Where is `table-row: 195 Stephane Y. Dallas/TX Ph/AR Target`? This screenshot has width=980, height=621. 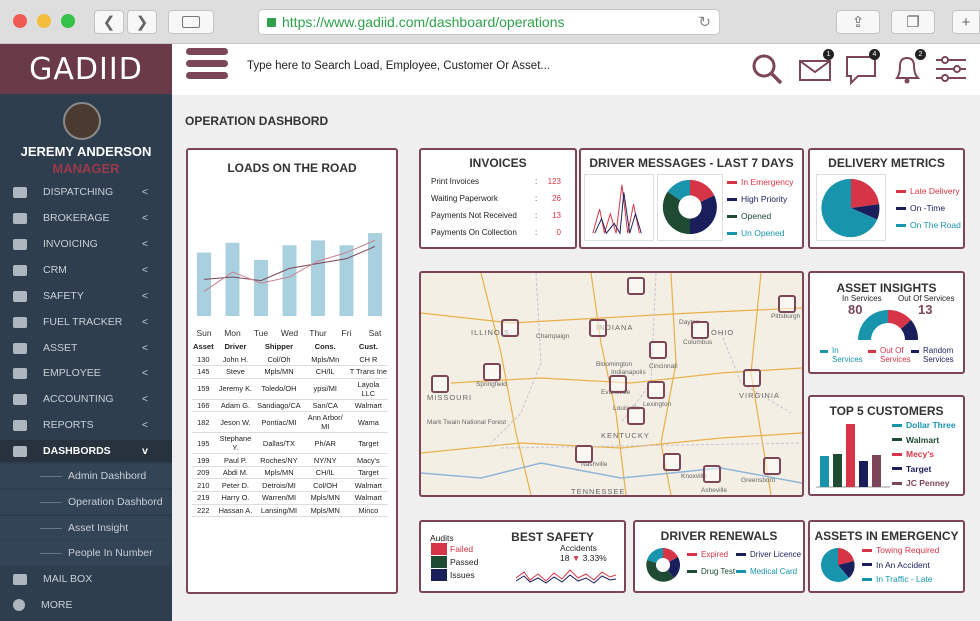 table-row: 195 Stephane Y. Dallas/TX Ph/AR Target is located at coordinates (290, 443).